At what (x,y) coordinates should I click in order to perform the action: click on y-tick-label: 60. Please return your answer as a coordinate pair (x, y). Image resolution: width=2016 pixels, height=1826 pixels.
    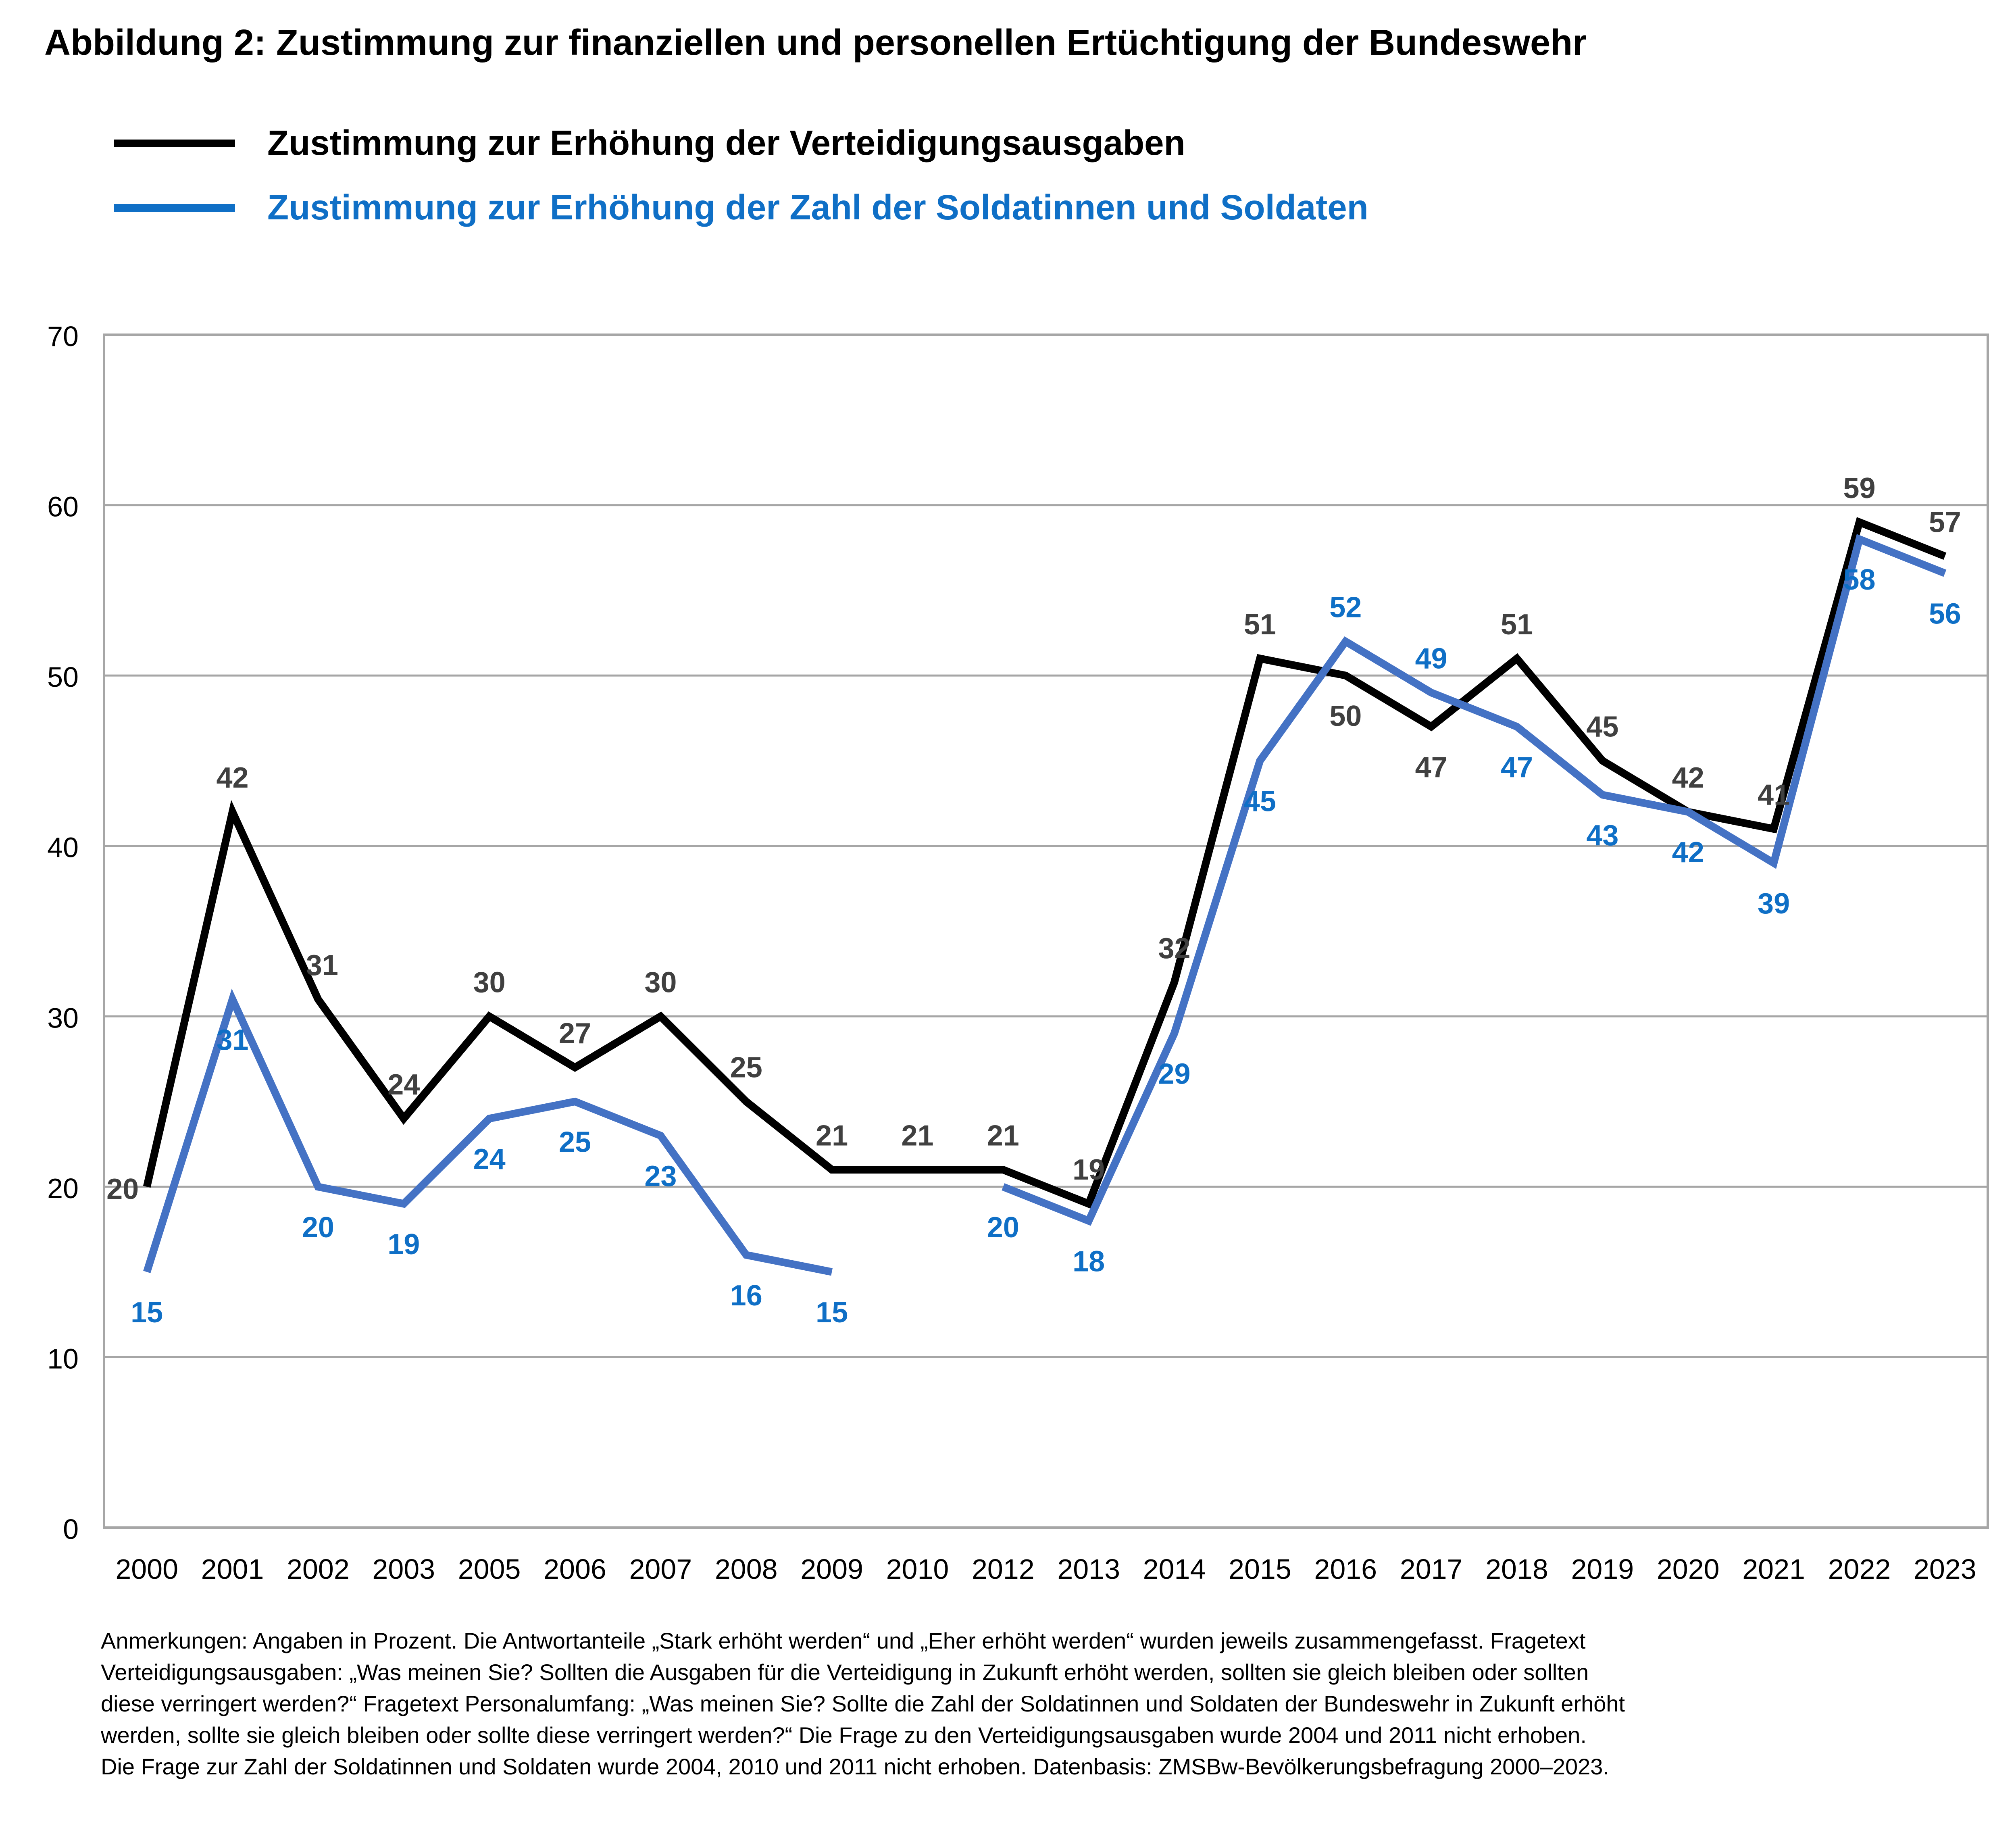
    Looking at the image, I should click on (63, 507).